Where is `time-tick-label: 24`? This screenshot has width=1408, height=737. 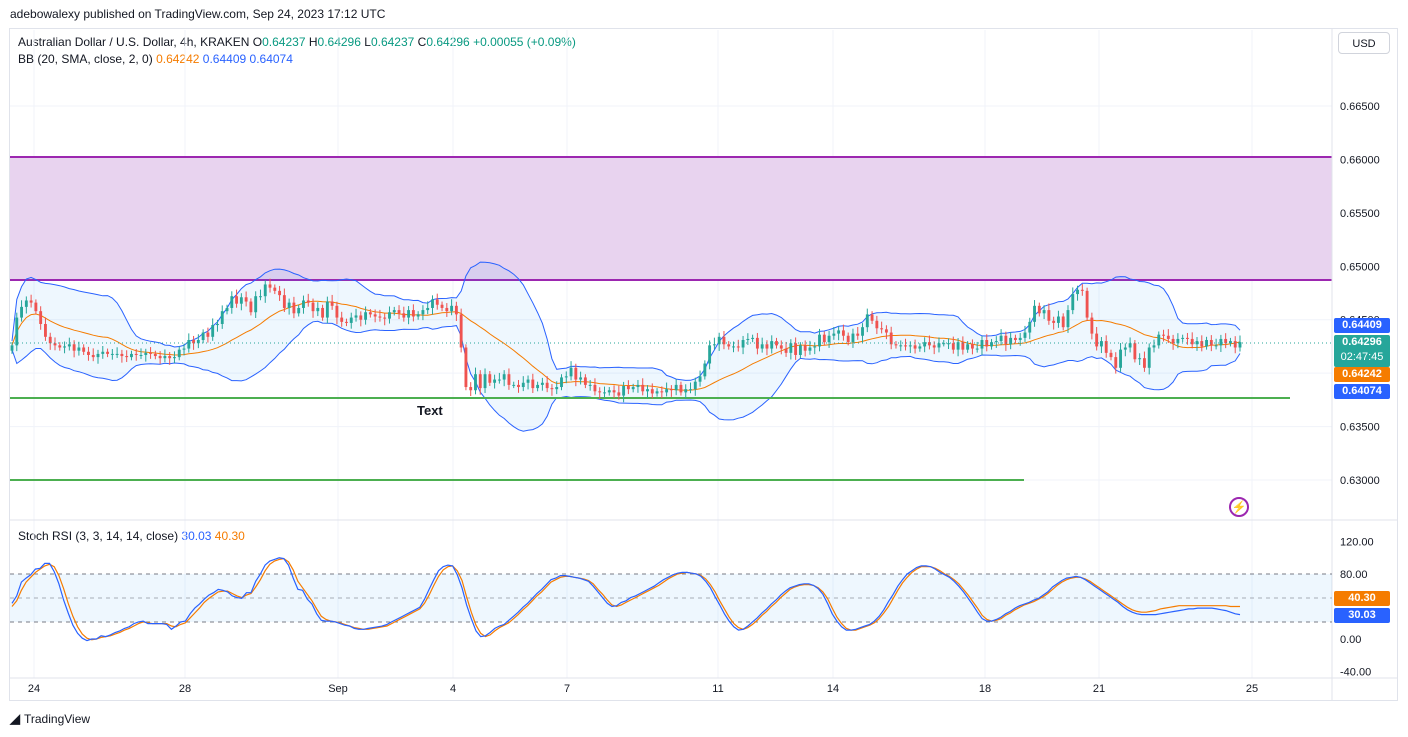
time-tick-label: 24 is located at coordinates (34, 689).